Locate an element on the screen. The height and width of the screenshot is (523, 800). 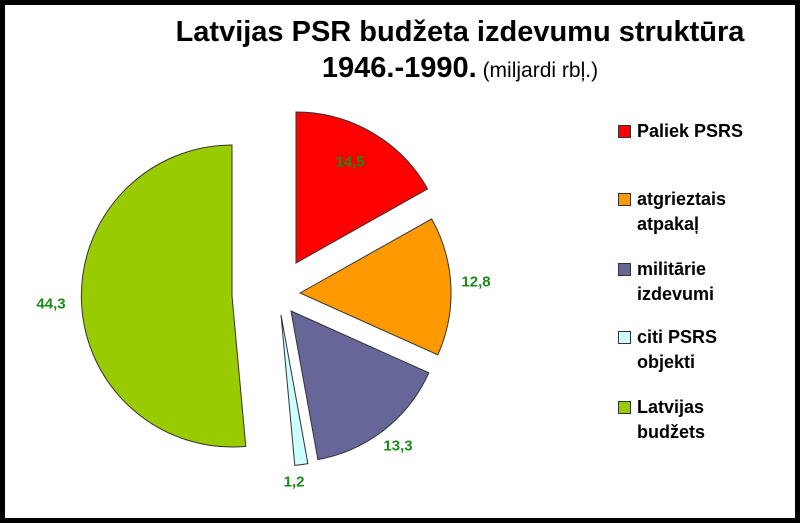
slice-latvijas-budzets is located at coordinates (163, 296).